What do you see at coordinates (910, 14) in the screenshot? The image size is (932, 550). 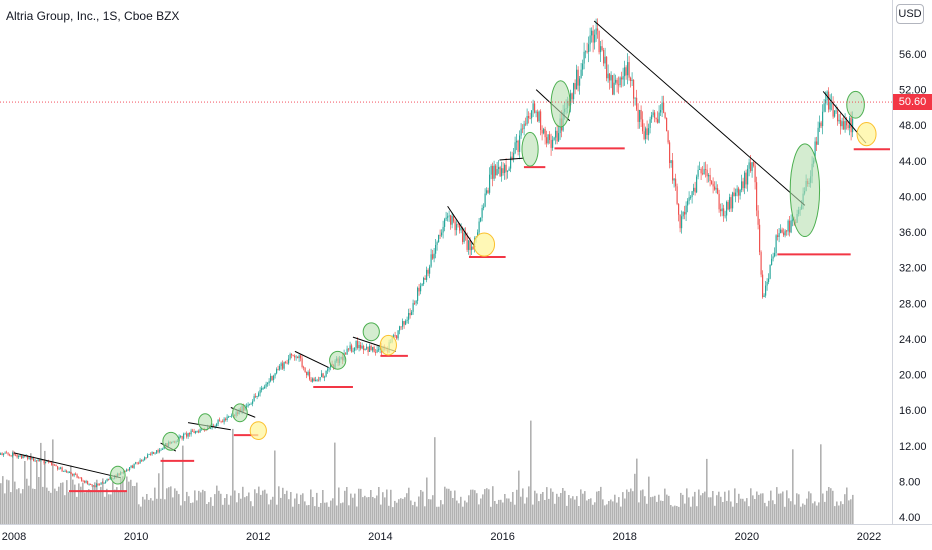 I see `currency-button: USD` at bounding box center [910, 14].